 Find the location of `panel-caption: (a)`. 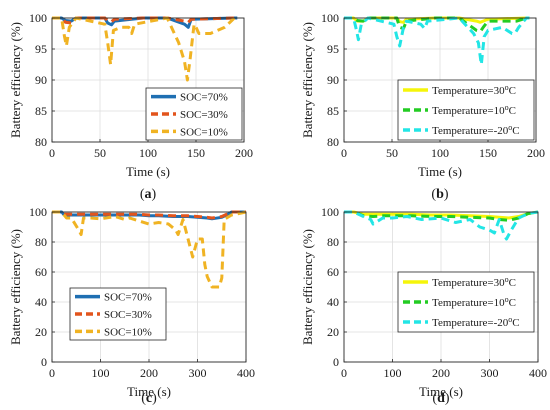

panel-caption: (a) is located at coordinates (148, 194).